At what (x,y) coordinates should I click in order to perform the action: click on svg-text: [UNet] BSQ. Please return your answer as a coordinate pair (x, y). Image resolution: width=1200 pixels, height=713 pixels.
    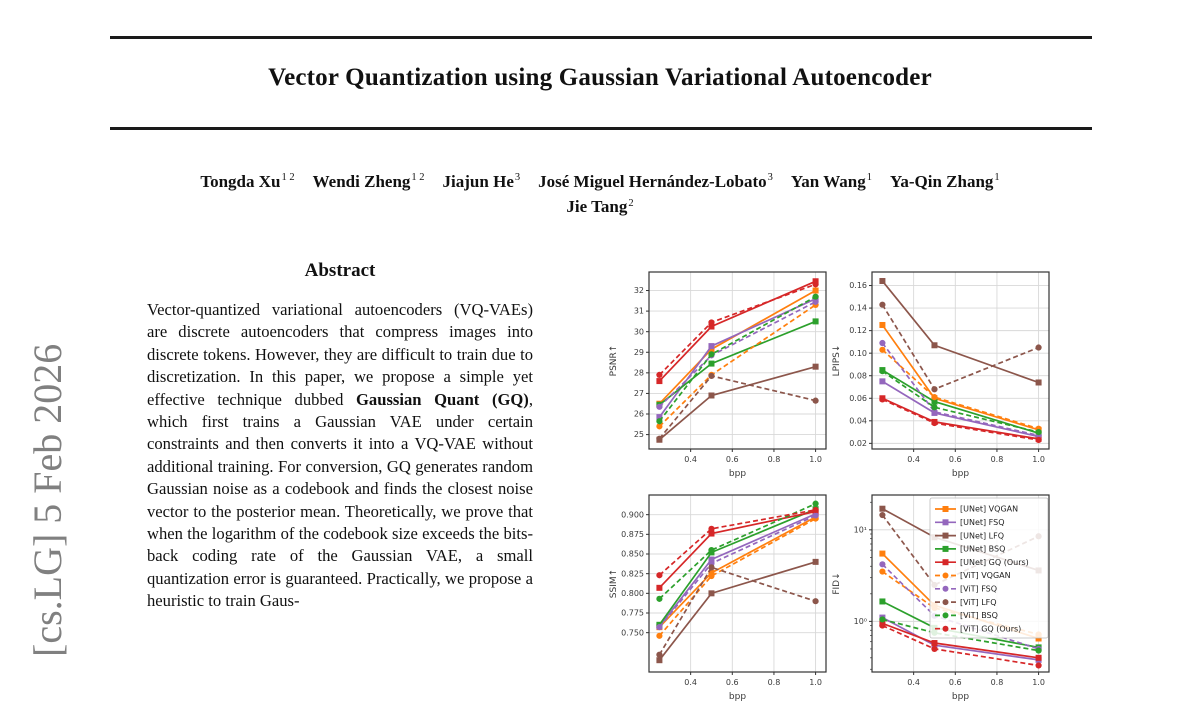
    Looking at the image, I should click on (982, 549).